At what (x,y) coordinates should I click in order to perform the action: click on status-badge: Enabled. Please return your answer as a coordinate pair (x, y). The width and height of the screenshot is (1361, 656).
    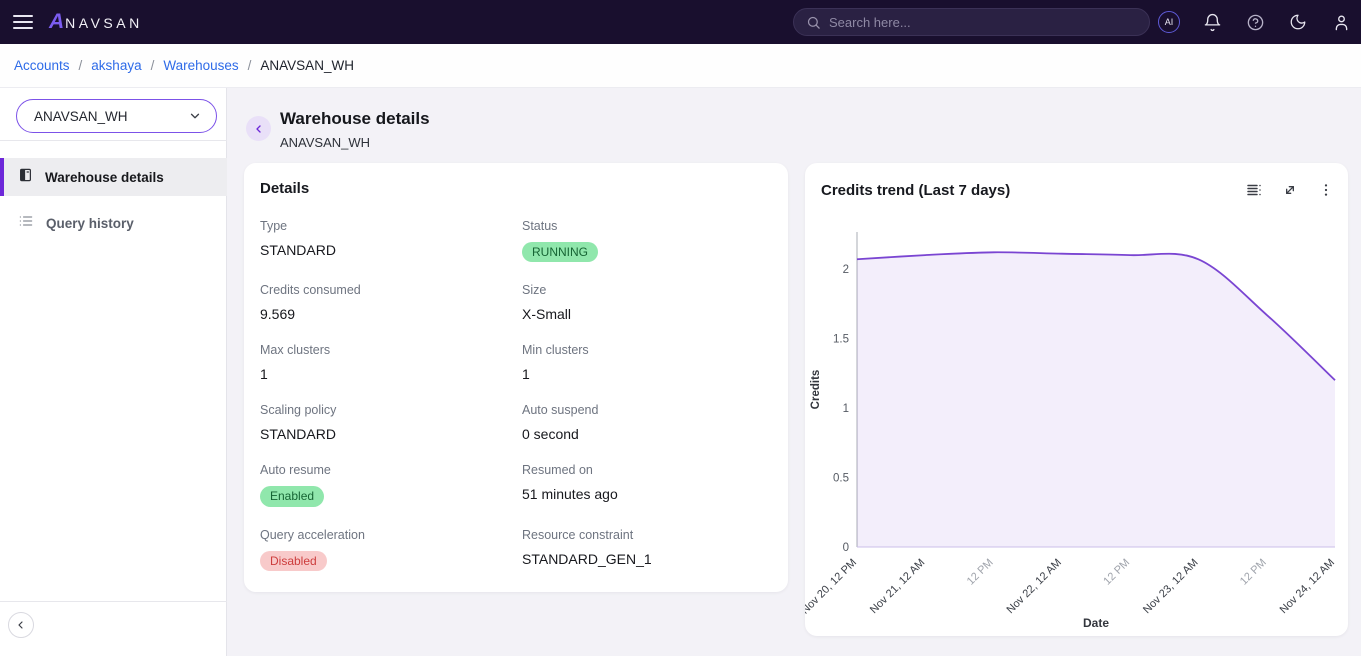
    Looking at the image, I should click on (292, 496).